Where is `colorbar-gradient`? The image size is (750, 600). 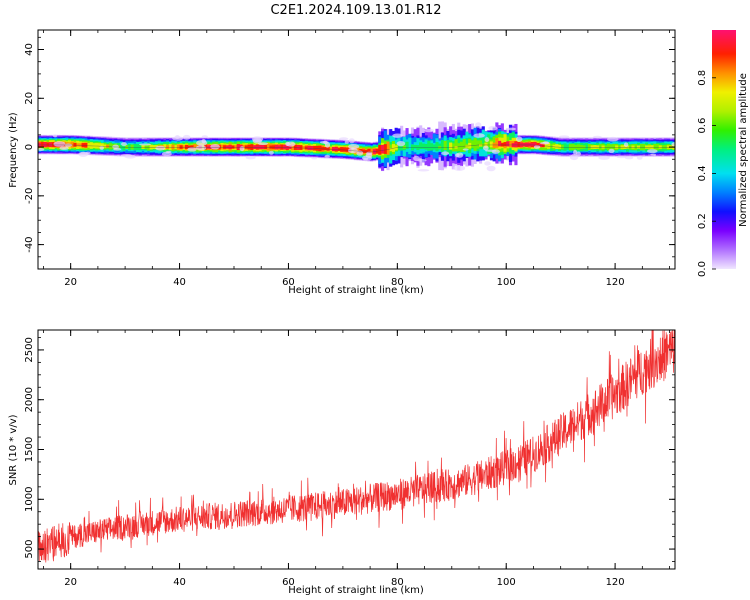 colorbar-gradient is located at coordinates (724, 149).